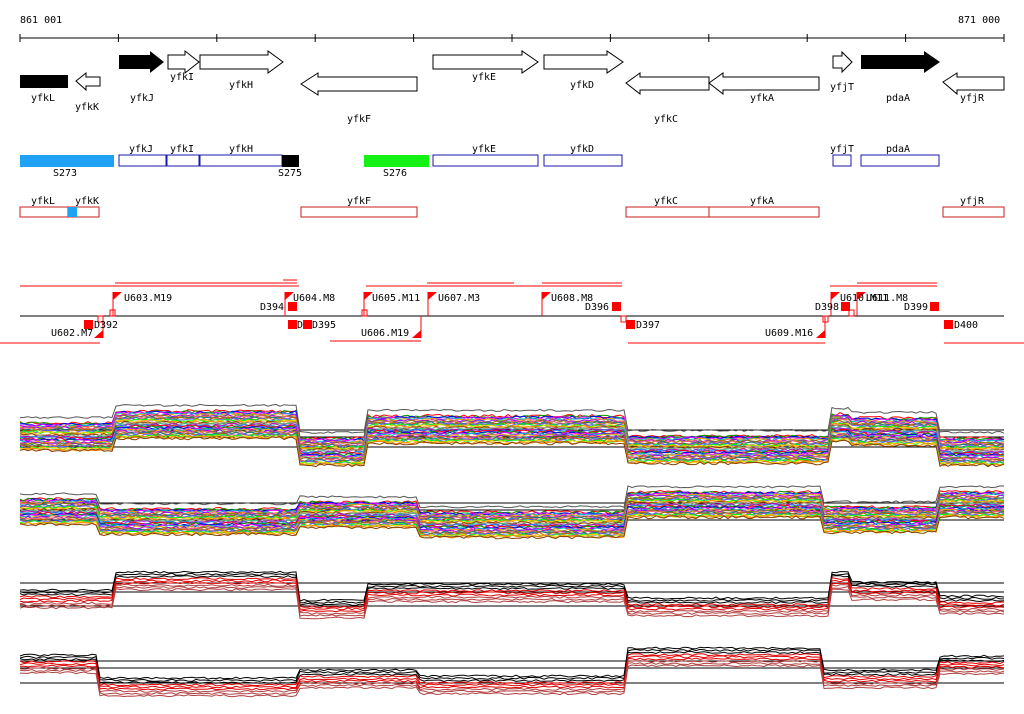 The height and width of the screenshot is (714, 1024). I want to click on plus-box-label: yfjT, so click(842, 149).